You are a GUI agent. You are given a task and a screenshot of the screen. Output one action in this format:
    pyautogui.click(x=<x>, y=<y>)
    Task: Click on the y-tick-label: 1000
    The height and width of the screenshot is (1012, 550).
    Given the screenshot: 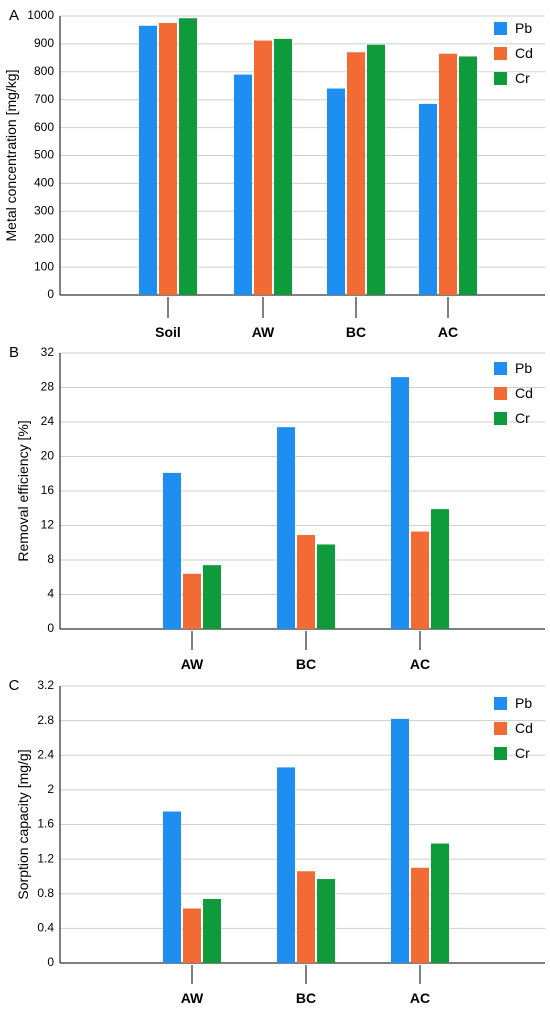 What is the action you would take?
    pyautogui.click(x=40, y=15)
    